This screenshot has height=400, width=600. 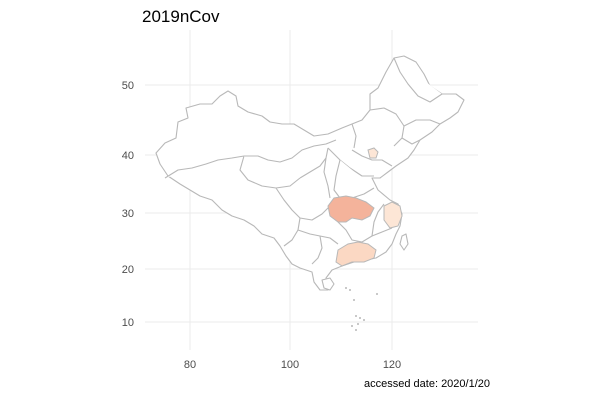 What do you see at coordinates (128, 156) in the screenshot?
I see `y-tick-label: 40` at bounding box center [128, 156].